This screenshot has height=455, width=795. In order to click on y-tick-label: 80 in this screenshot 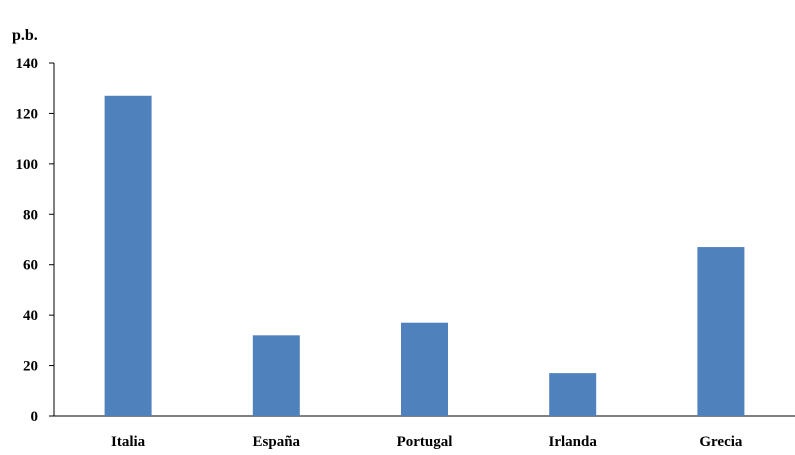, I will do `click(30, 215)`.